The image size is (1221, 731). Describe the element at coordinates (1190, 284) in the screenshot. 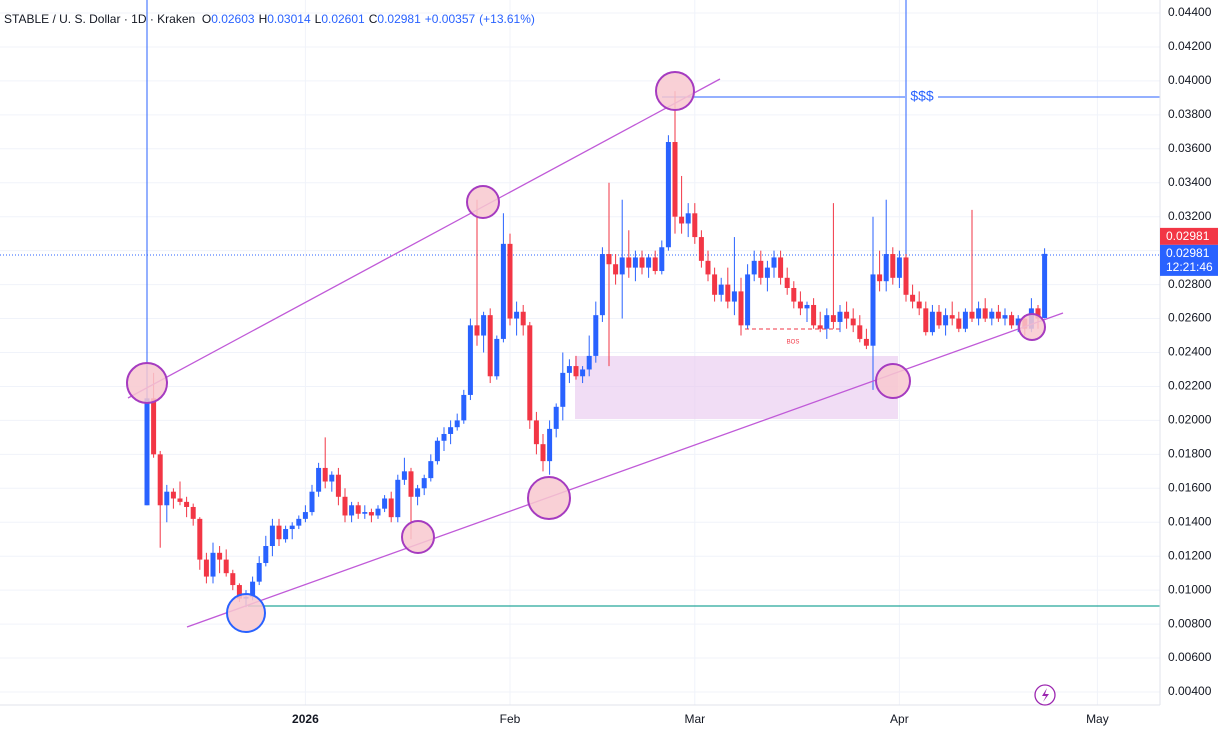

I see `y-tick-label: 0.02800` at that location.